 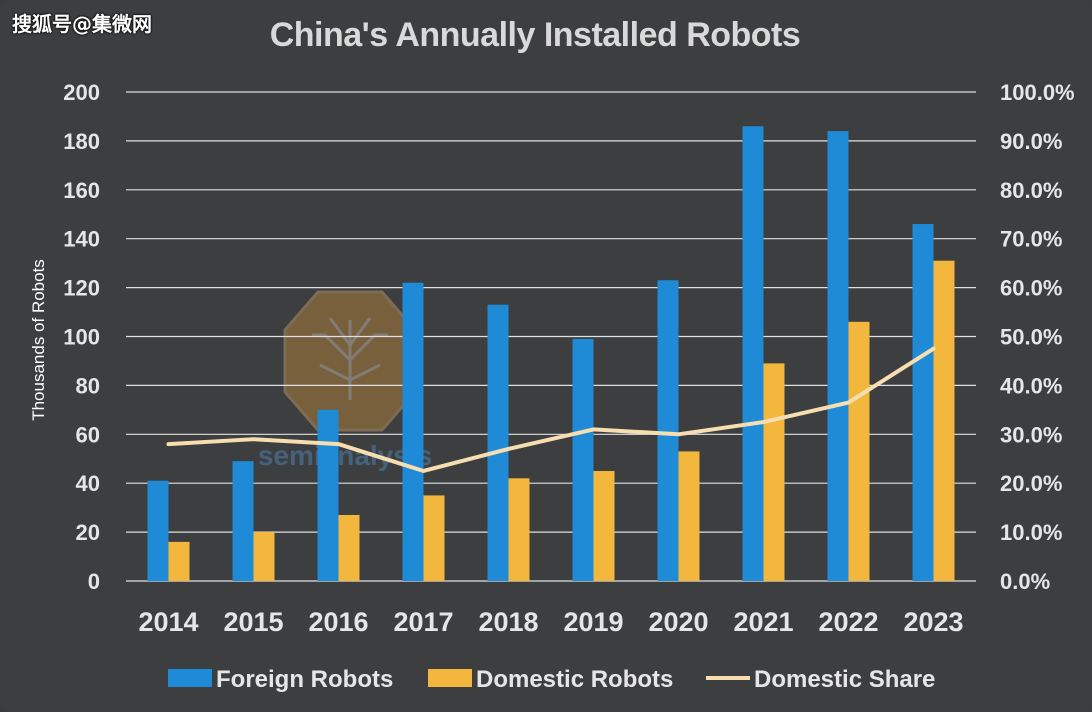 What do you see at coordinates (1031, 239) in the screenshot?
I see `y2-tick-label: 70.0%` at bounding box center [1031, 239].